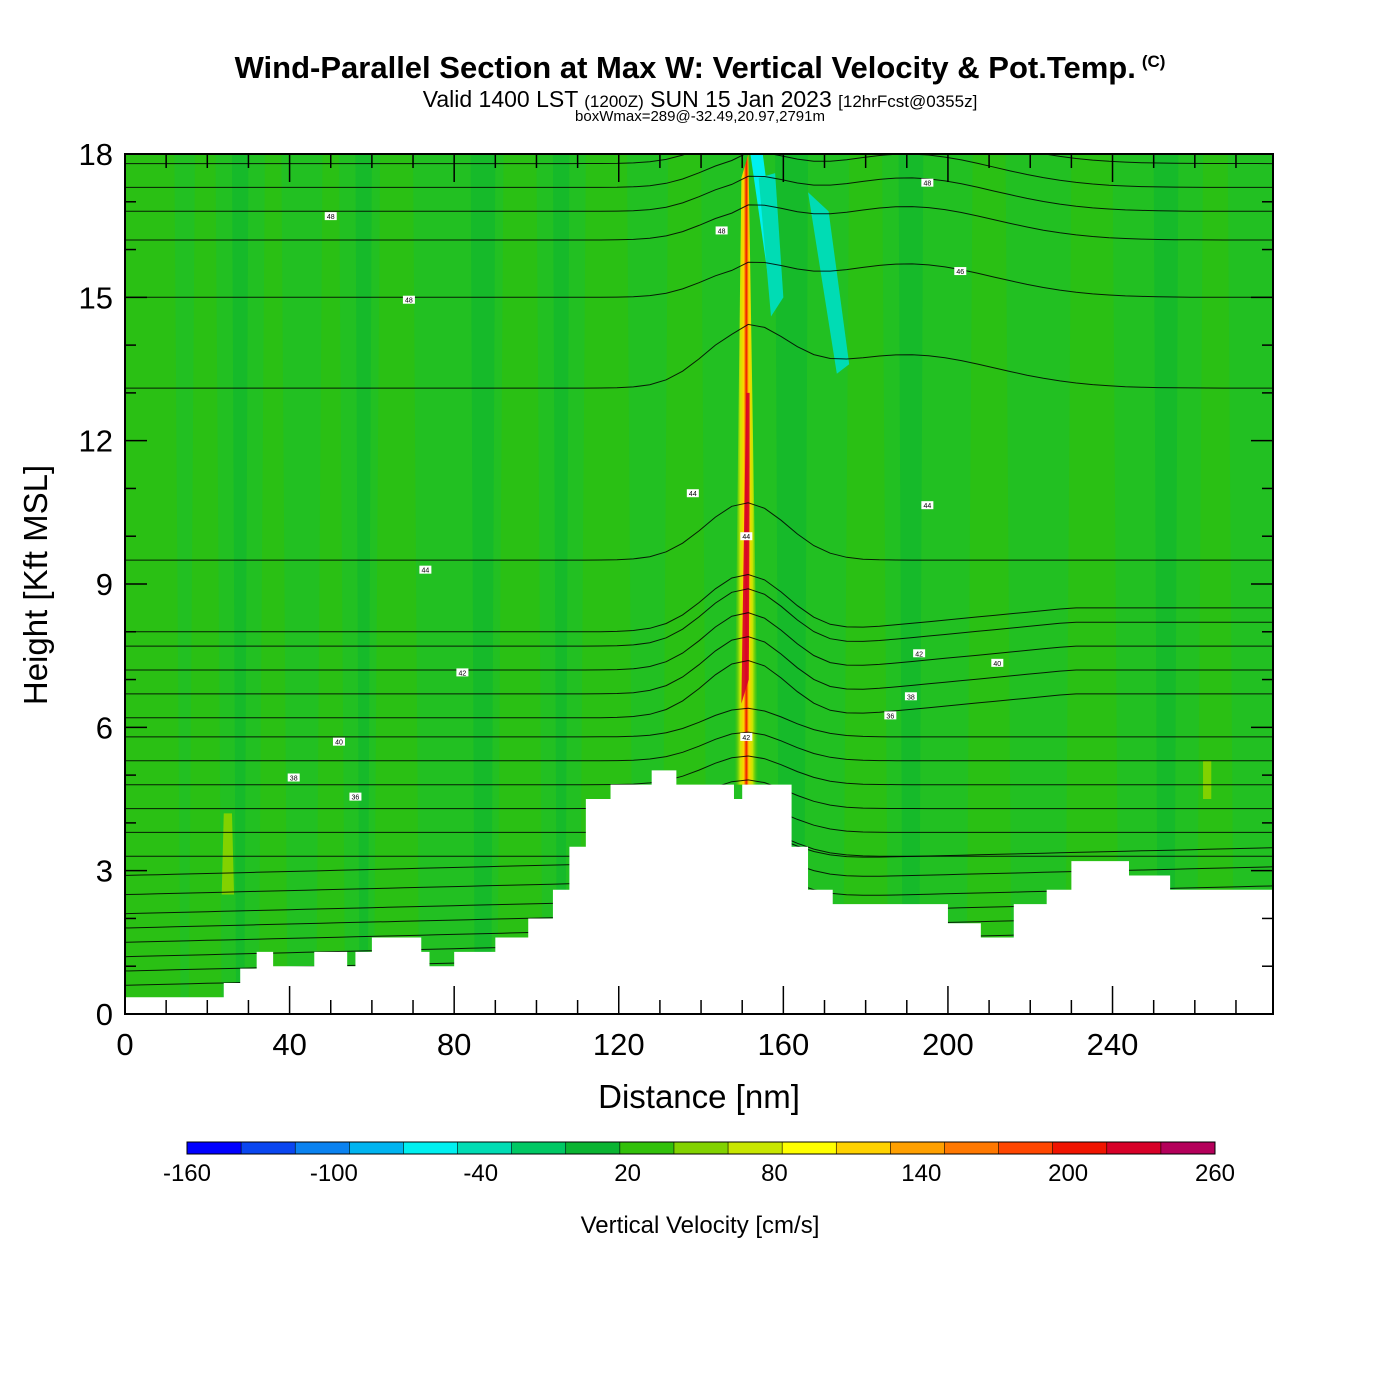 The height and width of the screenshot is (1400, 1400). What do you see at coordinates (289, 1044) in the screenshot?
I see `x-tick-label: 40` at bounding box center [289, 1044].